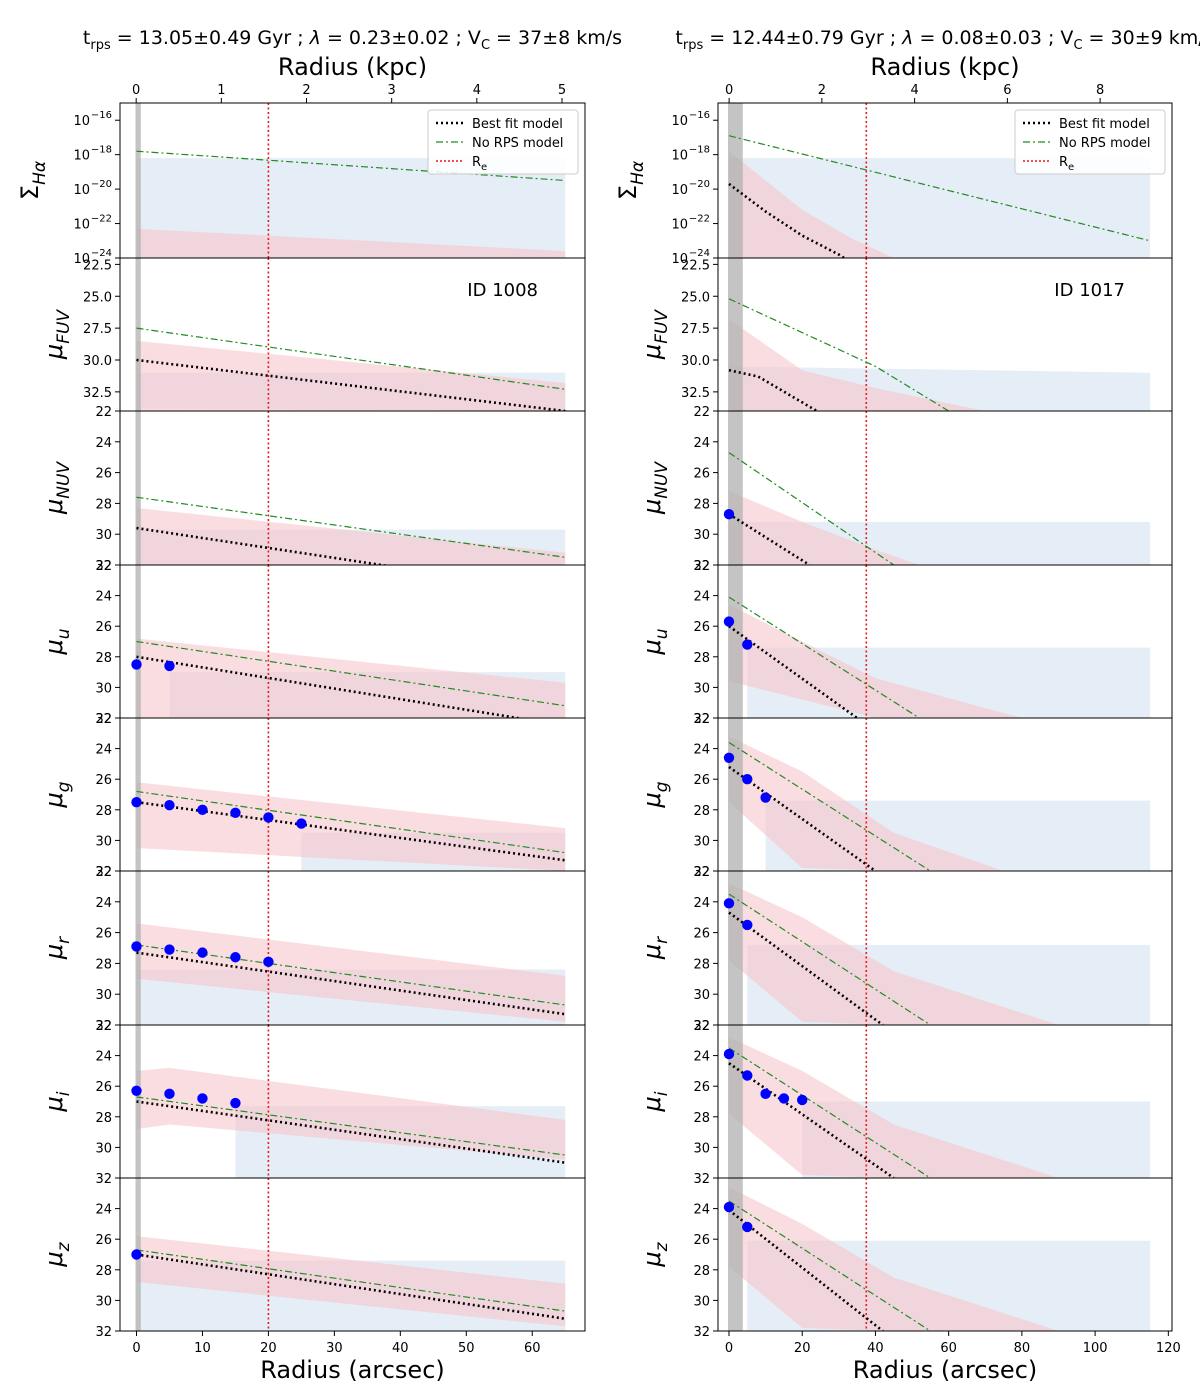 Image resolution: width=1200 pixels, height=1400 pixels. I want to click on title-part: = 0.23±0.02 ; V, so click(401, 38).